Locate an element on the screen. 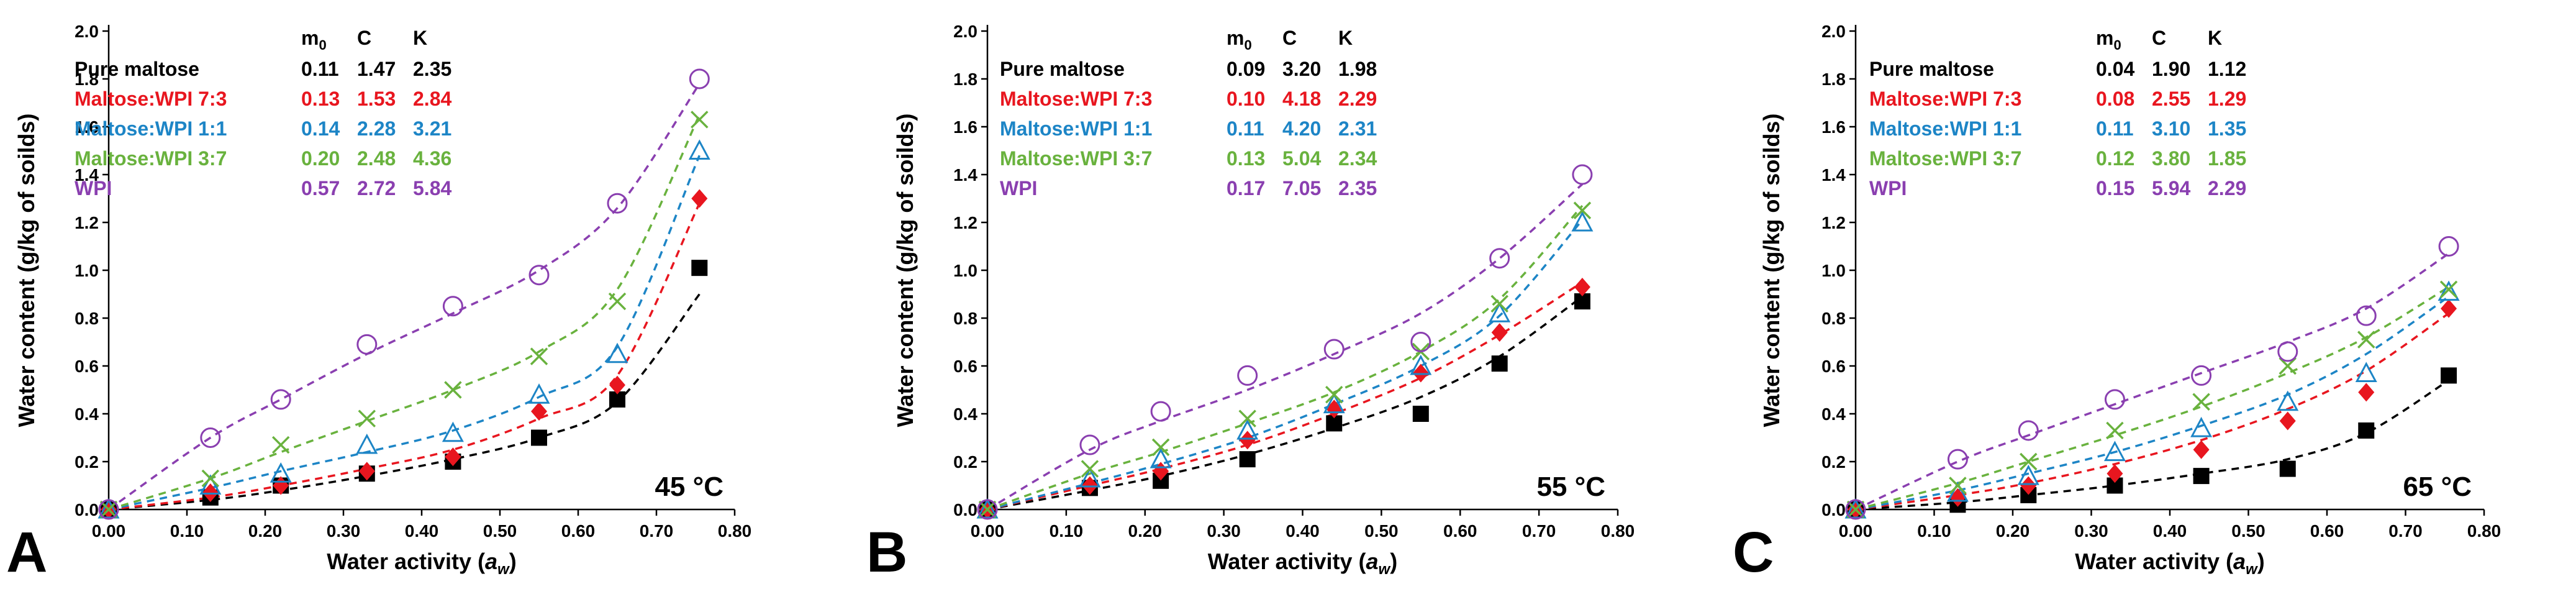 This screenshot has width=2576, height=589. legend-m0-value: 0.04 is located at coordinates (2115, 69).